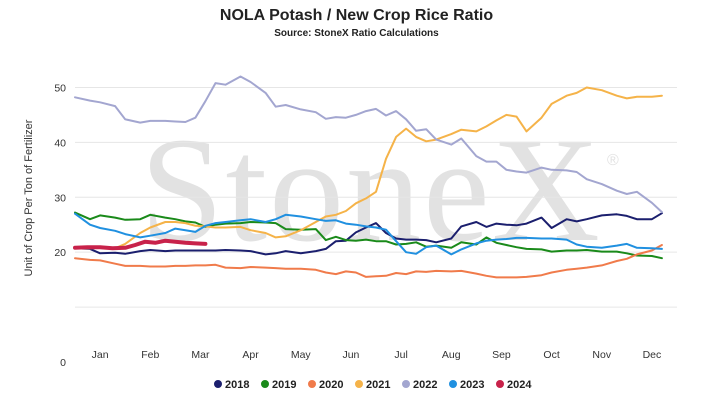 Image resolution: width=713 pixels, height=414 pixels. What do you see at coordinates (231, 385) in the screenshot?
I see `legend-item-2018: 2018` at bounding box center [231, 385].